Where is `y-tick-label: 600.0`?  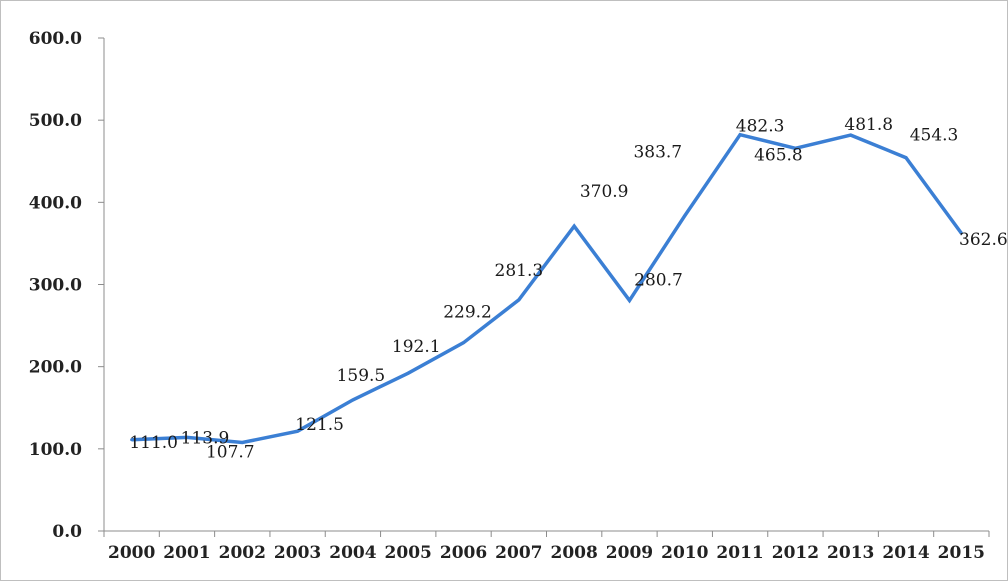 y-tick-label: 600.0 is located at coordinates (55, 39).